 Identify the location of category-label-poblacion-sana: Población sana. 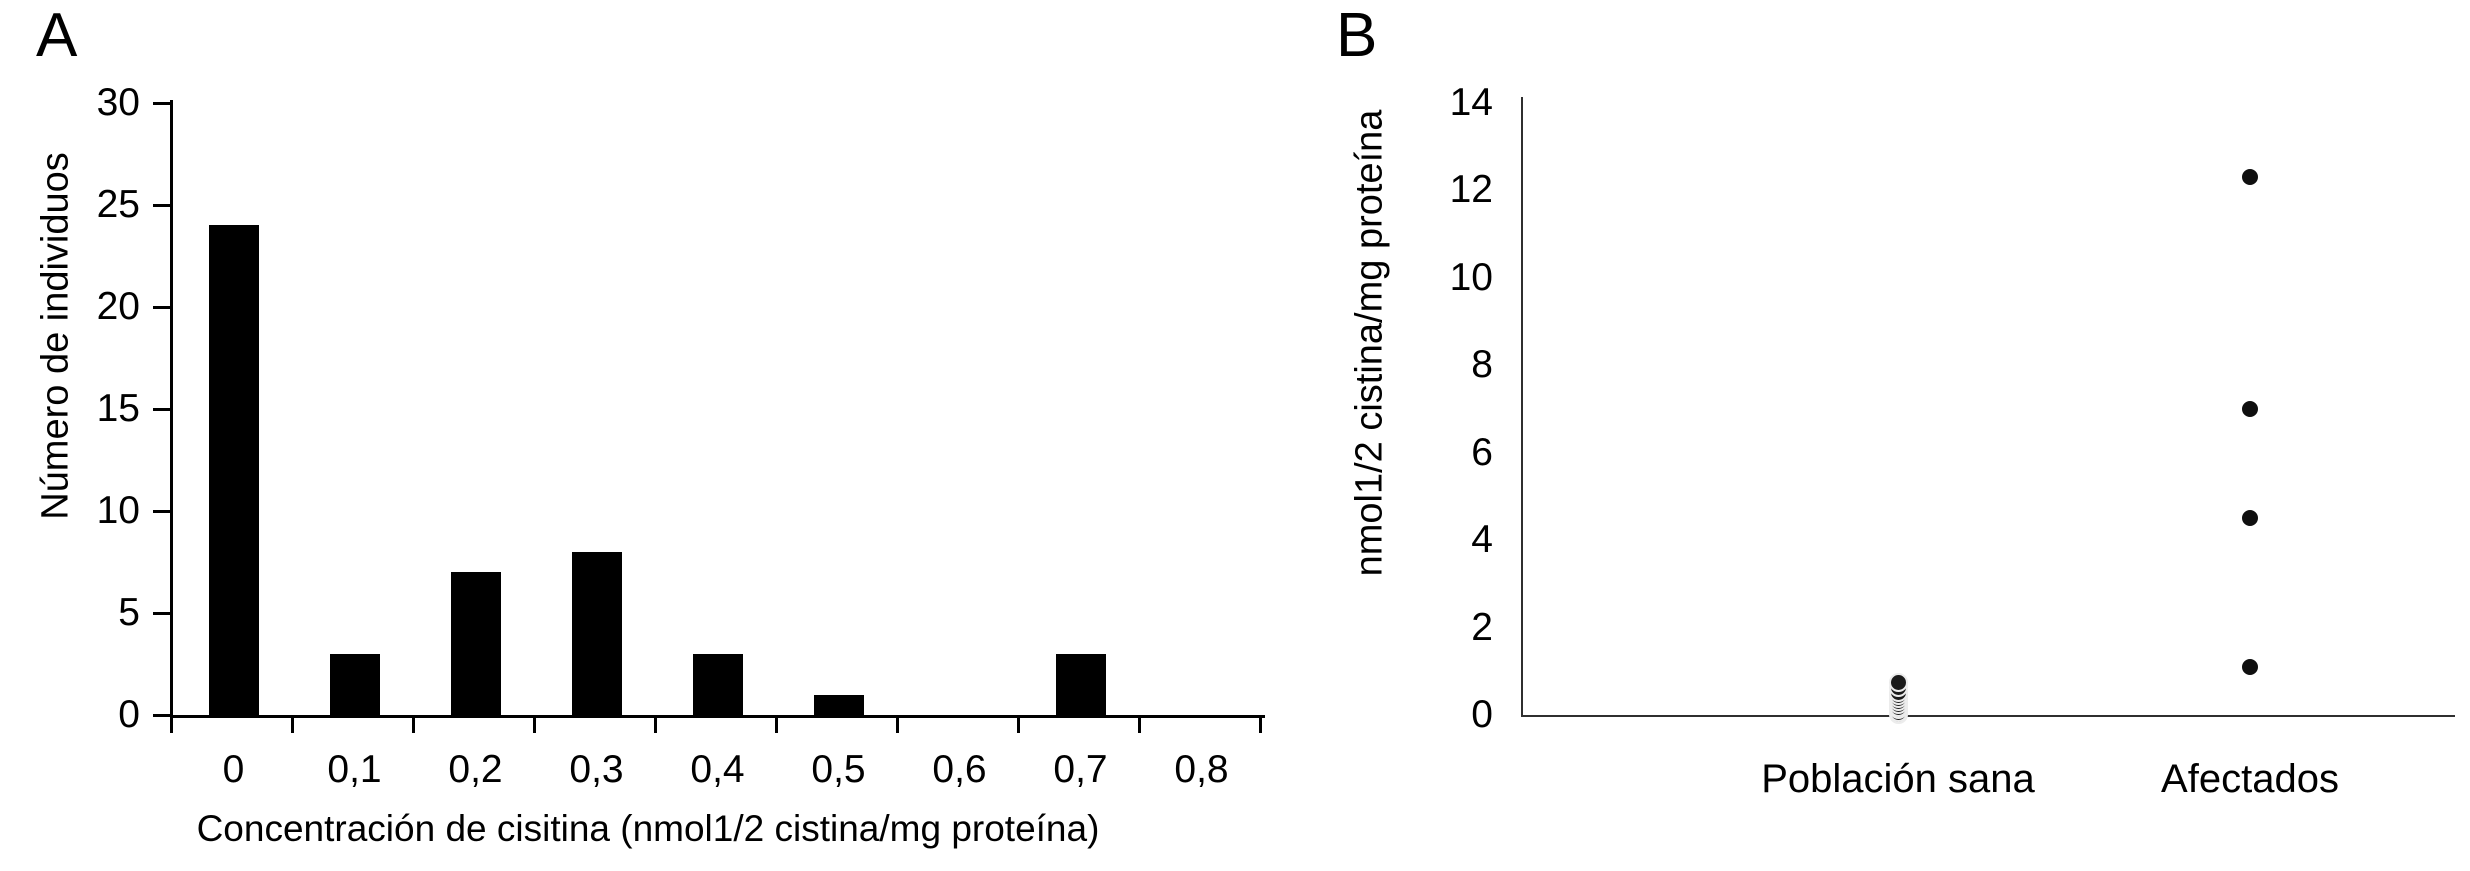
(1898, 779).